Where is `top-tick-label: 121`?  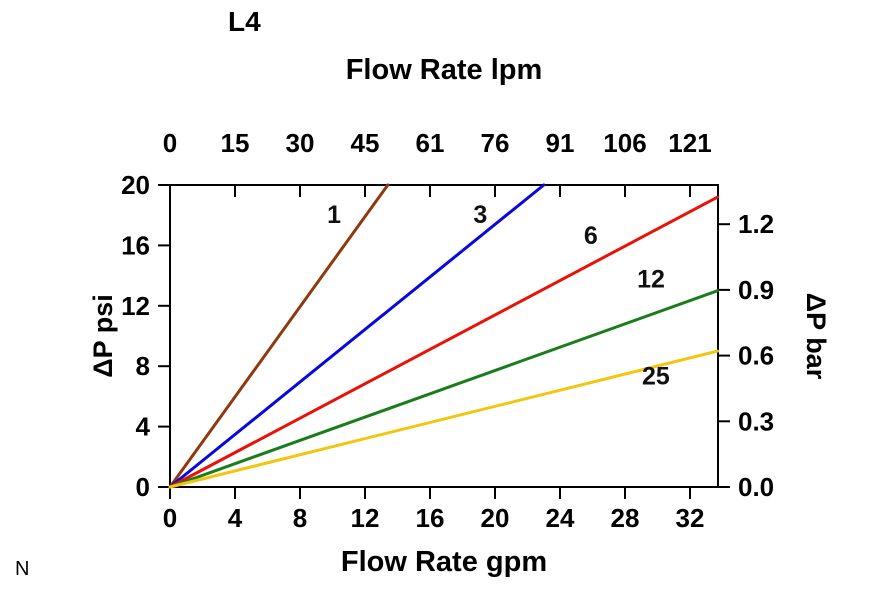
top-tick-label: 121 is located at coordinates (689, 143).